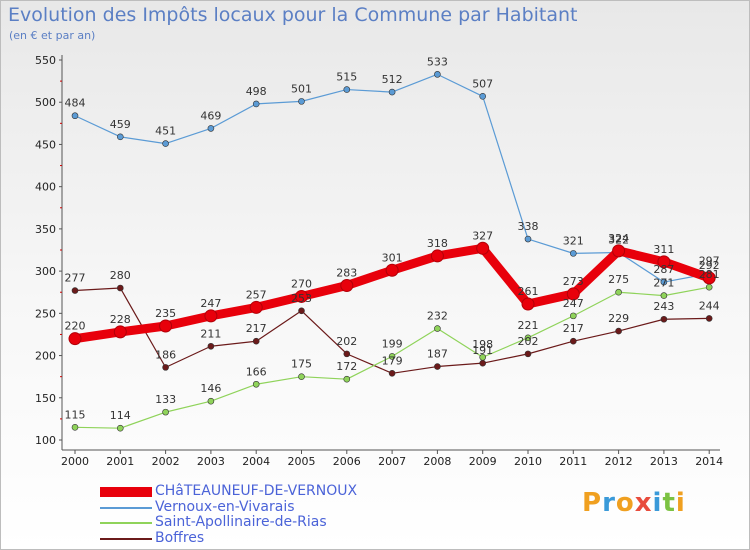 The image size is (750, 550). Describe the element at coordinates (256, 491) in the screenshot. I see `legend-label: CHâTEAUNEUF-DE-VERNOUX` at that location.